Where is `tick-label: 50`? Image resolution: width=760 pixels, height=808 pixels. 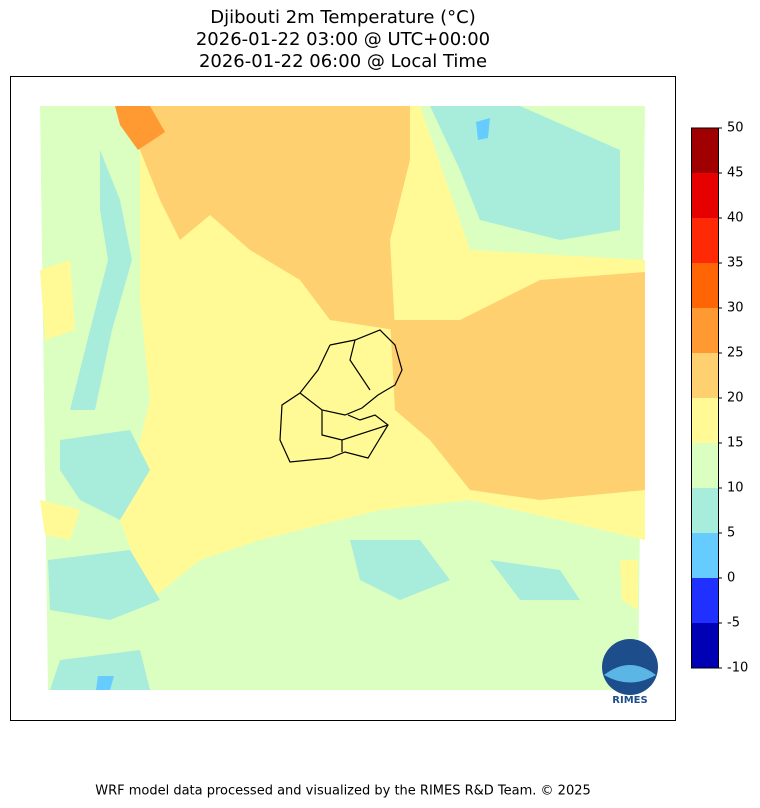 tick-label: 50 is located at coordinates (735, 128).